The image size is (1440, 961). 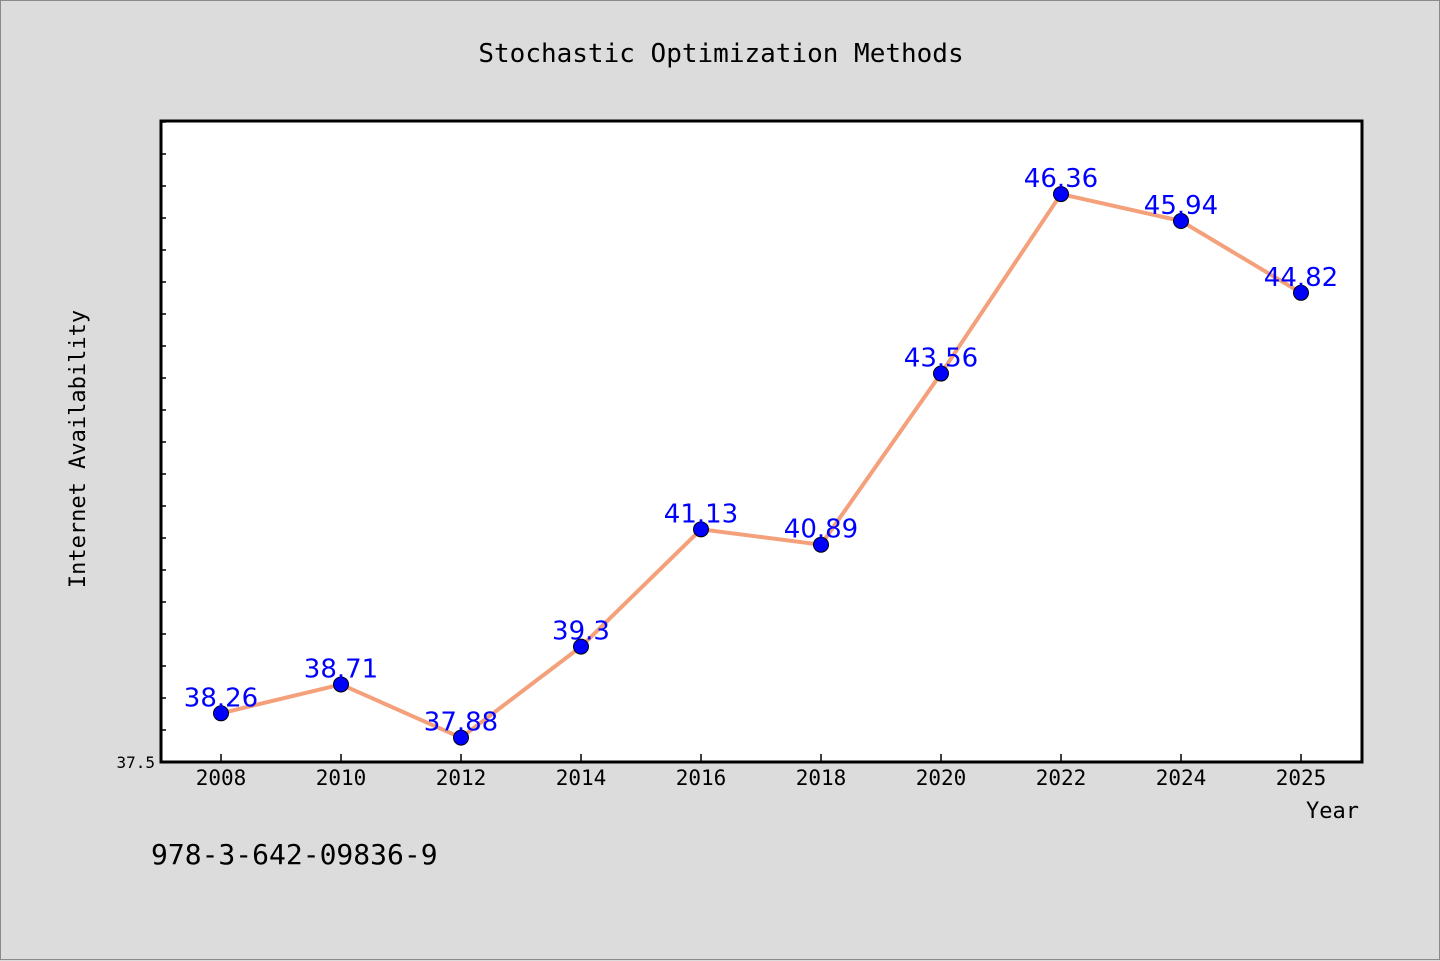 I want to click on x-tick-label: 2022, so click(x=1061, y=778).